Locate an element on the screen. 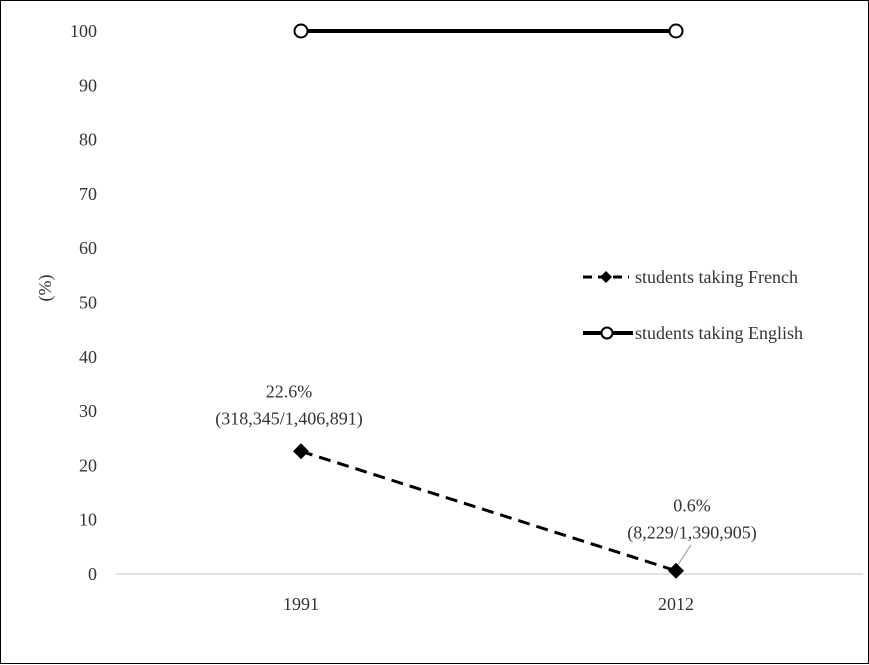 This screenshot has height=665, width=869. y-tick-label: 70 is located at coordinates (88, 194).